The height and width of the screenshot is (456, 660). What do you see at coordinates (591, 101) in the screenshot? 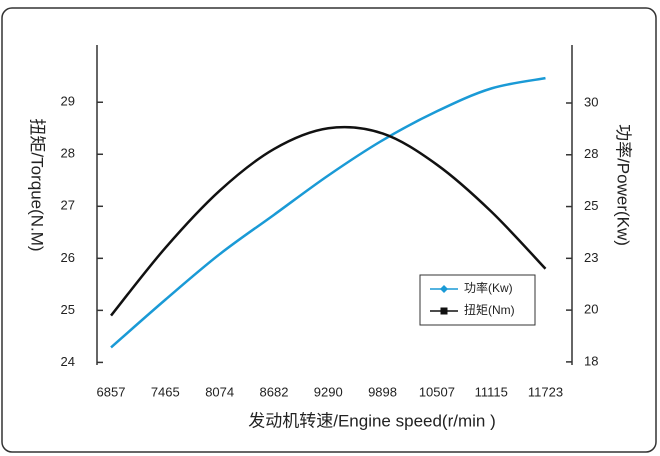
I see `y2-tick-label: 30` at bounding box center [591, 101].